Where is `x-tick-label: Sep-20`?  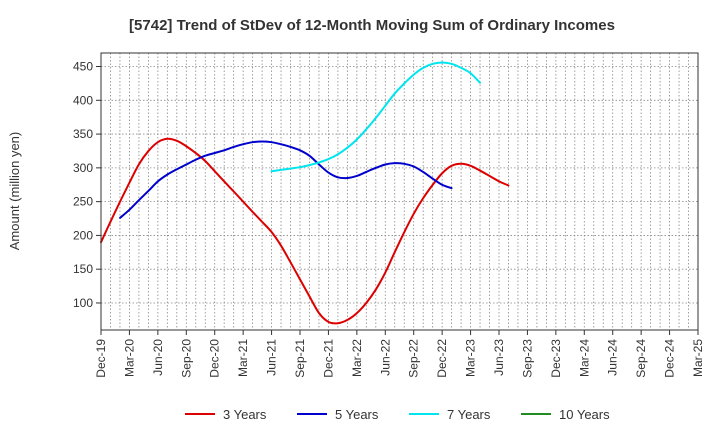
x-tick-label: Sep-20 is located at coordinates (186, 358).